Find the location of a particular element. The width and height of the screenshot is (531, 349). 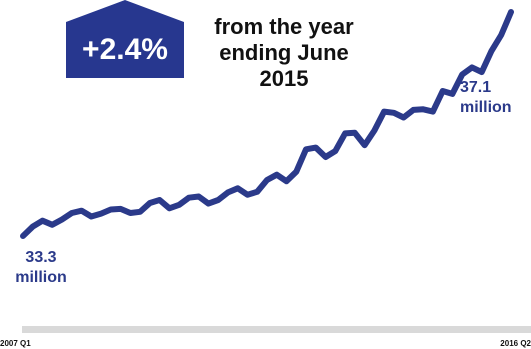

x-axis-bar is located at coordinates (276, 329).